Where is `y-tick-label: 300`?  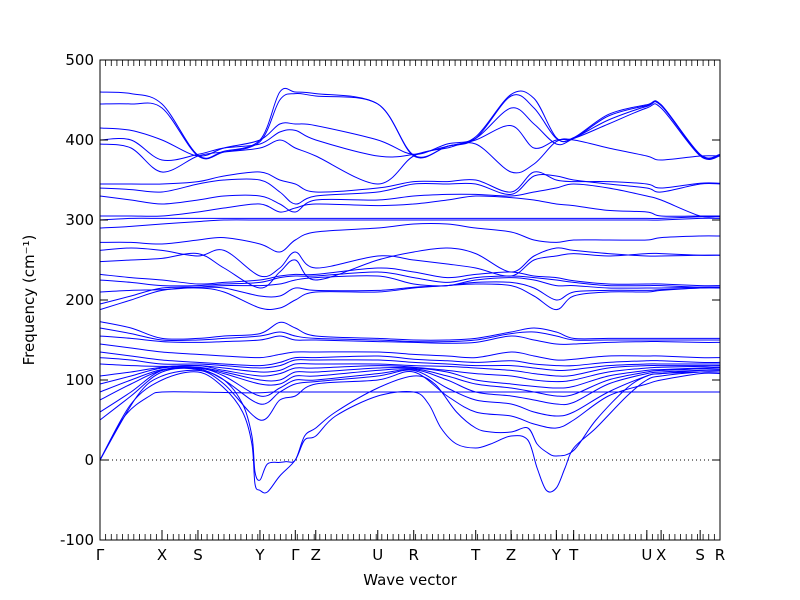 y-tick-label: 300 is located at coordinates (79, 220).